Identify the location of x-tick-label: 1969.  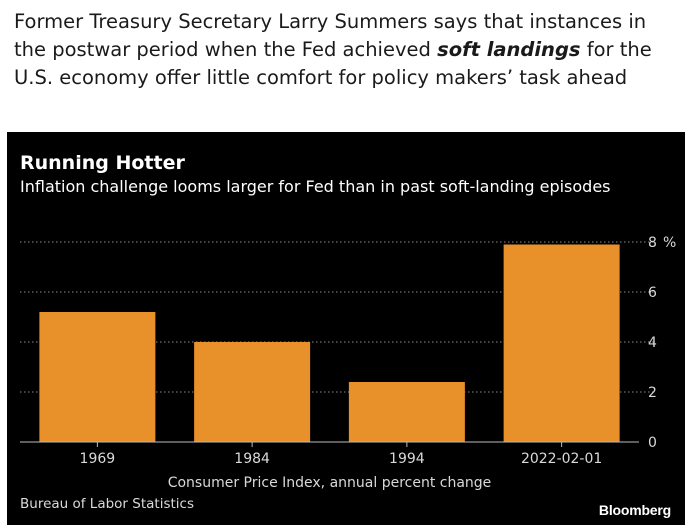
(98, 459).